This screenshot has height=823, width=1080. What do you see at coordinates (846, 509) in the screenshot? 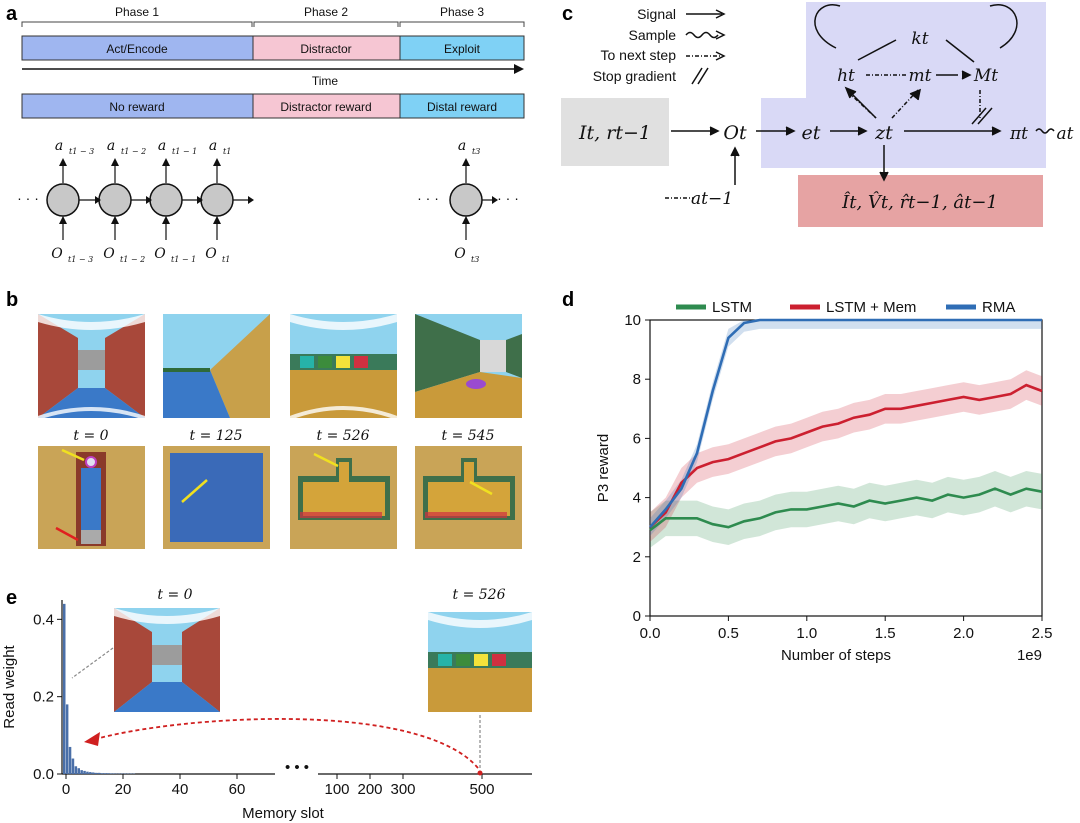
I see `band-lstm` at bounding box center [846, 509].